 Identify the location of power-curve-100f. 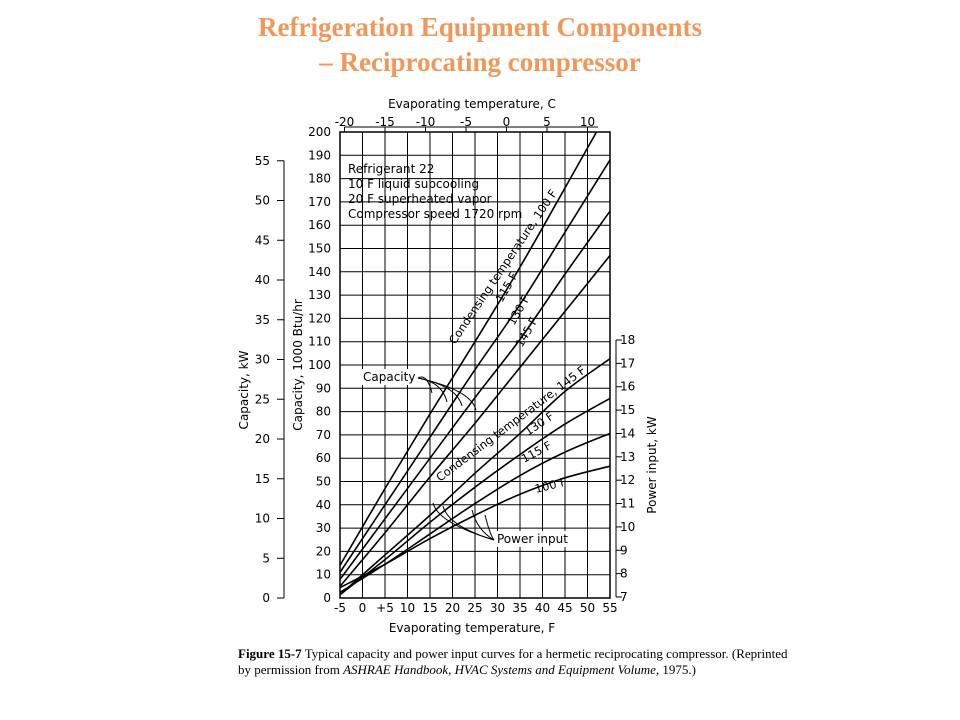
(475, 527).